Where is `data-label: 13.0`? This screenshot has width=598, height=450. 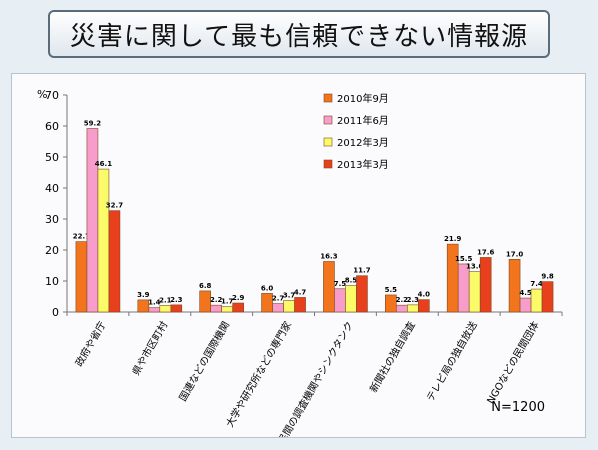
data-label: 13.0 is located at coordinates (474, 267).